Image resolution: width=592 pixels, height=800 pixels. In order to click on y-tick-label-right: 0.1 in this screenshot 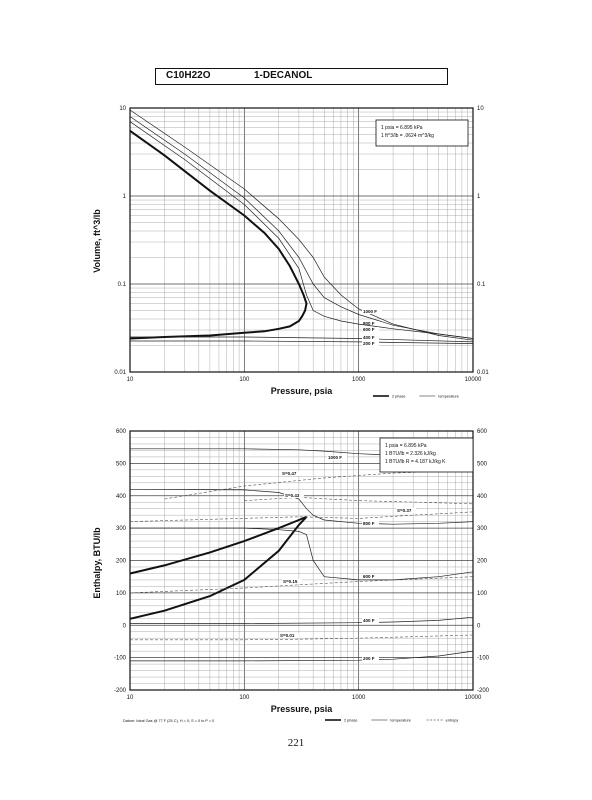, I will do `click(481, 285)`.